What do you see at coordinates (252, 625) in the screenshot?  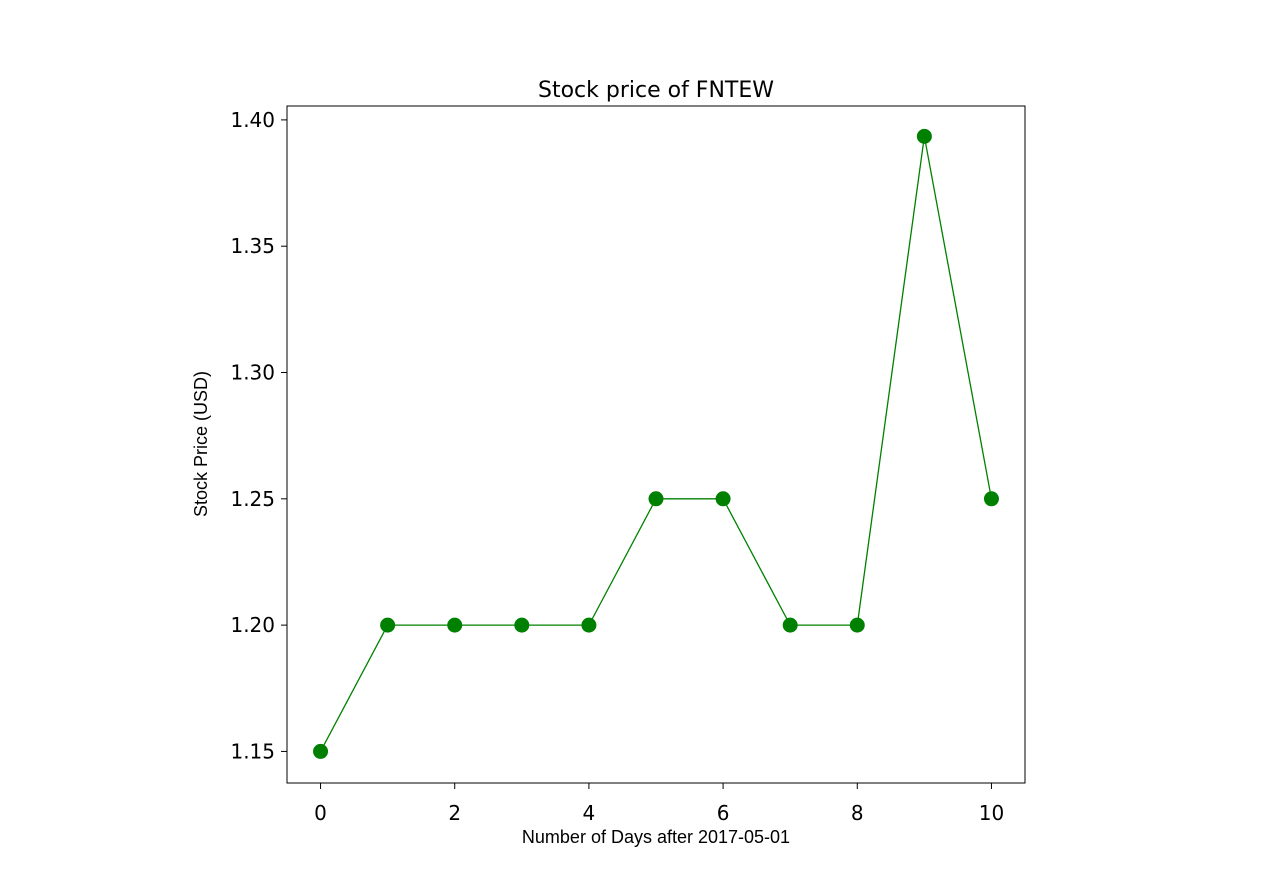 I see `y-tick-label: 1.20` at bounding box center [252, 625].